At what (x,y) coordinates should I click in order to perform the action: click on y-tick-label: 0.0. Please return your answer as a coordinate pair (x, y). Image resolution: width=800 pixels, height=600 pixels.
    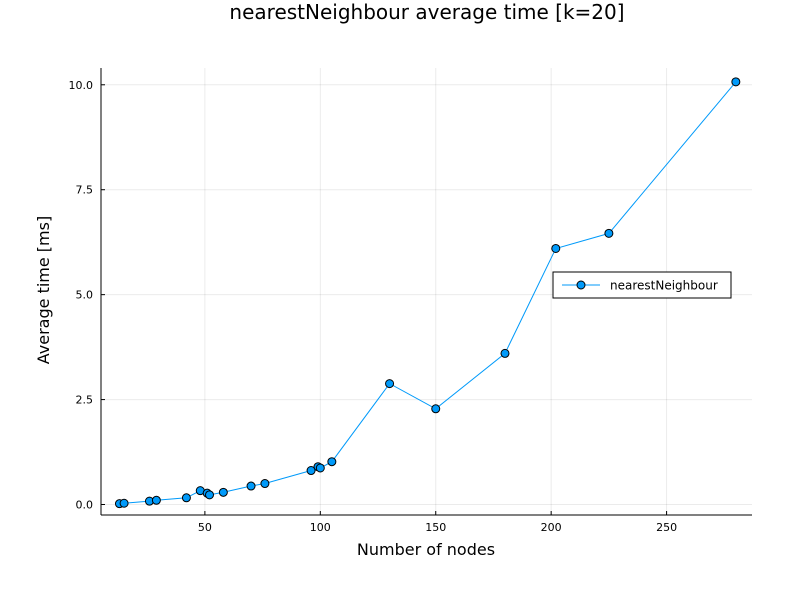
    Looking at the image, I should click on (85, 505).